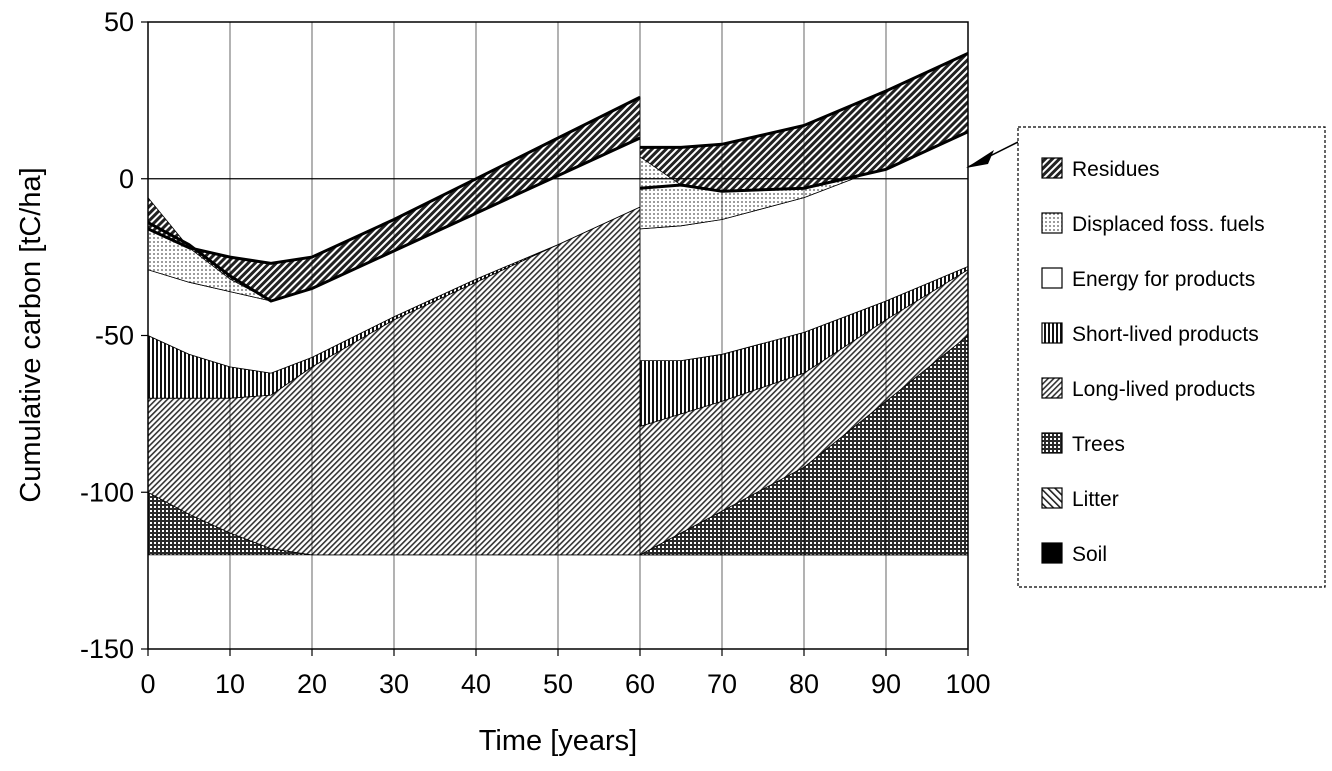 This screenshot has width=1332, height=771. Describe the element at coordinates (312, 684) in the screenshot. I see `x-tick-label-20: 20` at that location.